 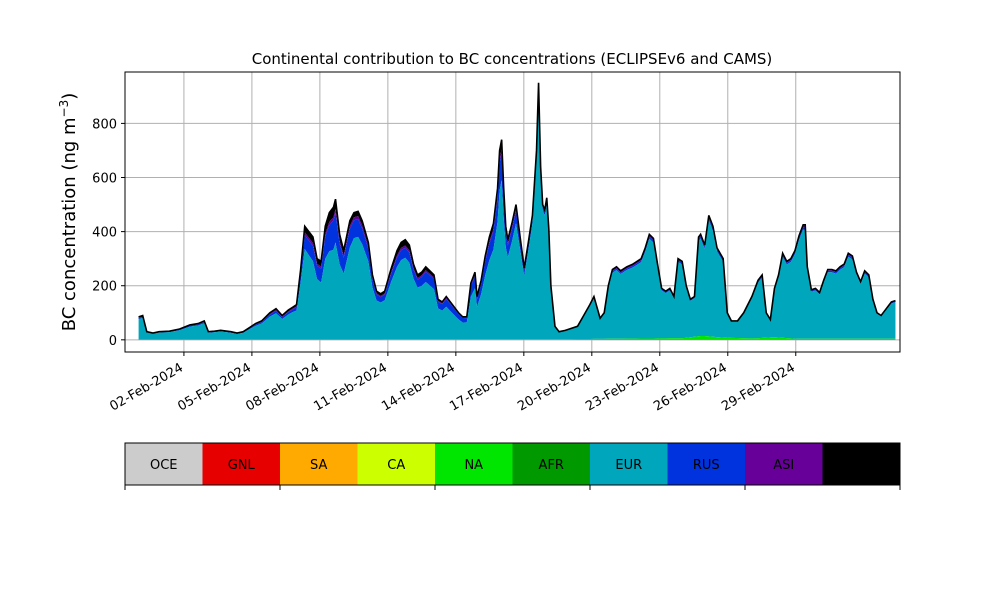 I want to click on y-axis-label: BC concentration (ng m−3), so click(x=68, y=212).